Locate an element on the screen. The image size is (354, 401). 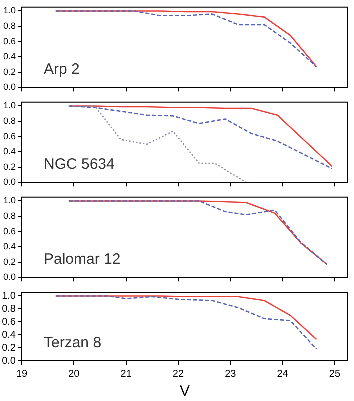
x-axis-title: V is located at coordinates (185, 391).